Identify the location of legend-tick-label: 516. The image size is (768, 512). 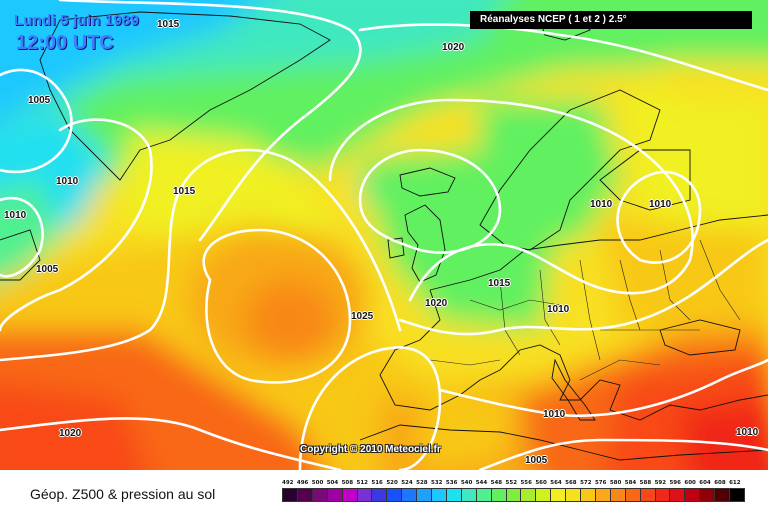
(377, 483).